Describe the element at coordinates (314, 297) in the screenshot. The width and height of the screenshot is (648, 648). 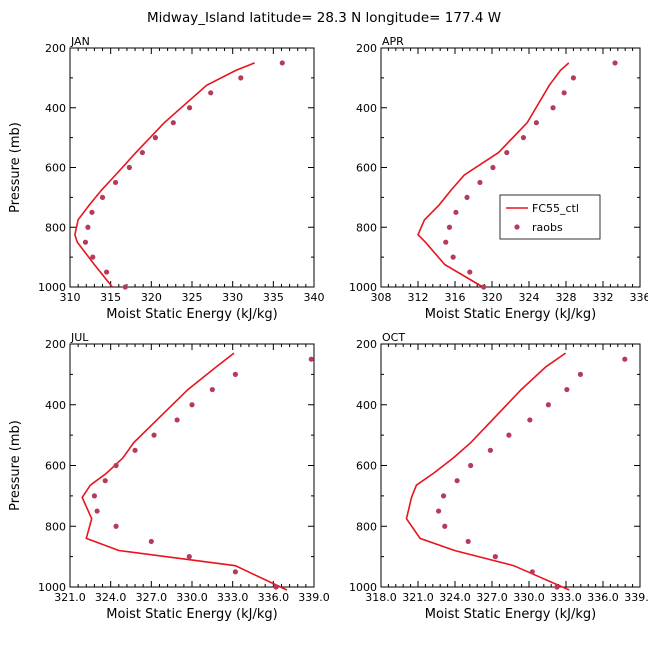
I see `panel-jan-xtick-label: 340` at that location.